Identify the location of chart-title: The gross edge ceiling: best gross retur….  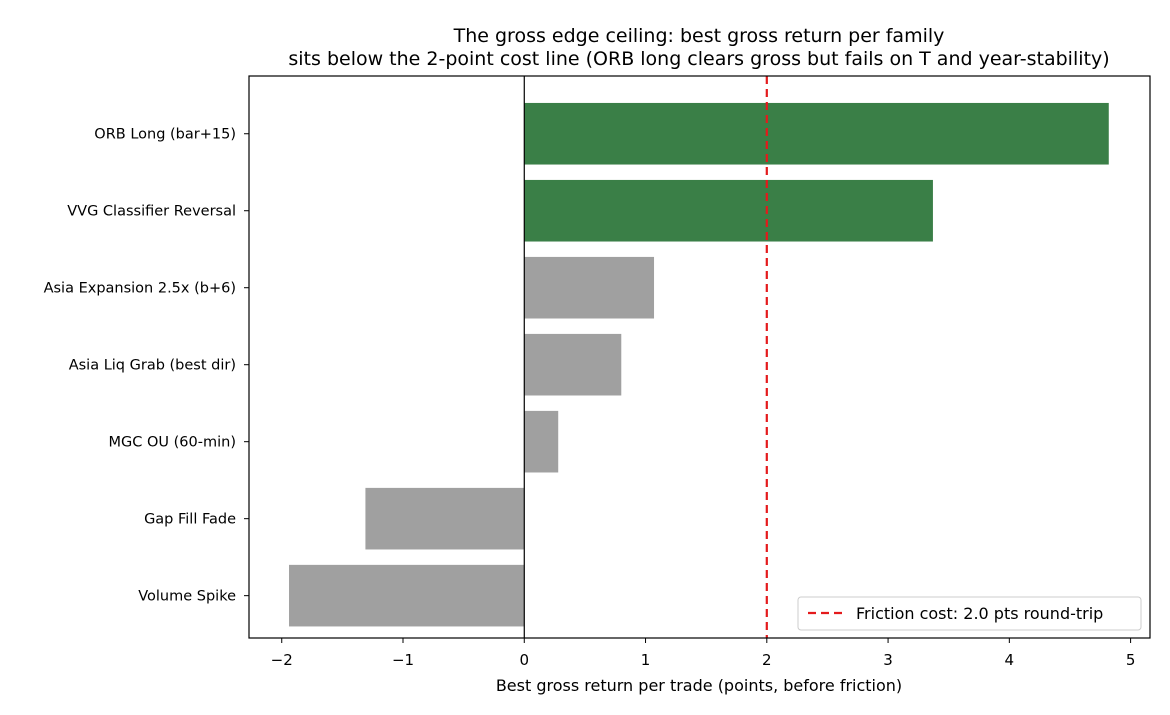
(698, 47).